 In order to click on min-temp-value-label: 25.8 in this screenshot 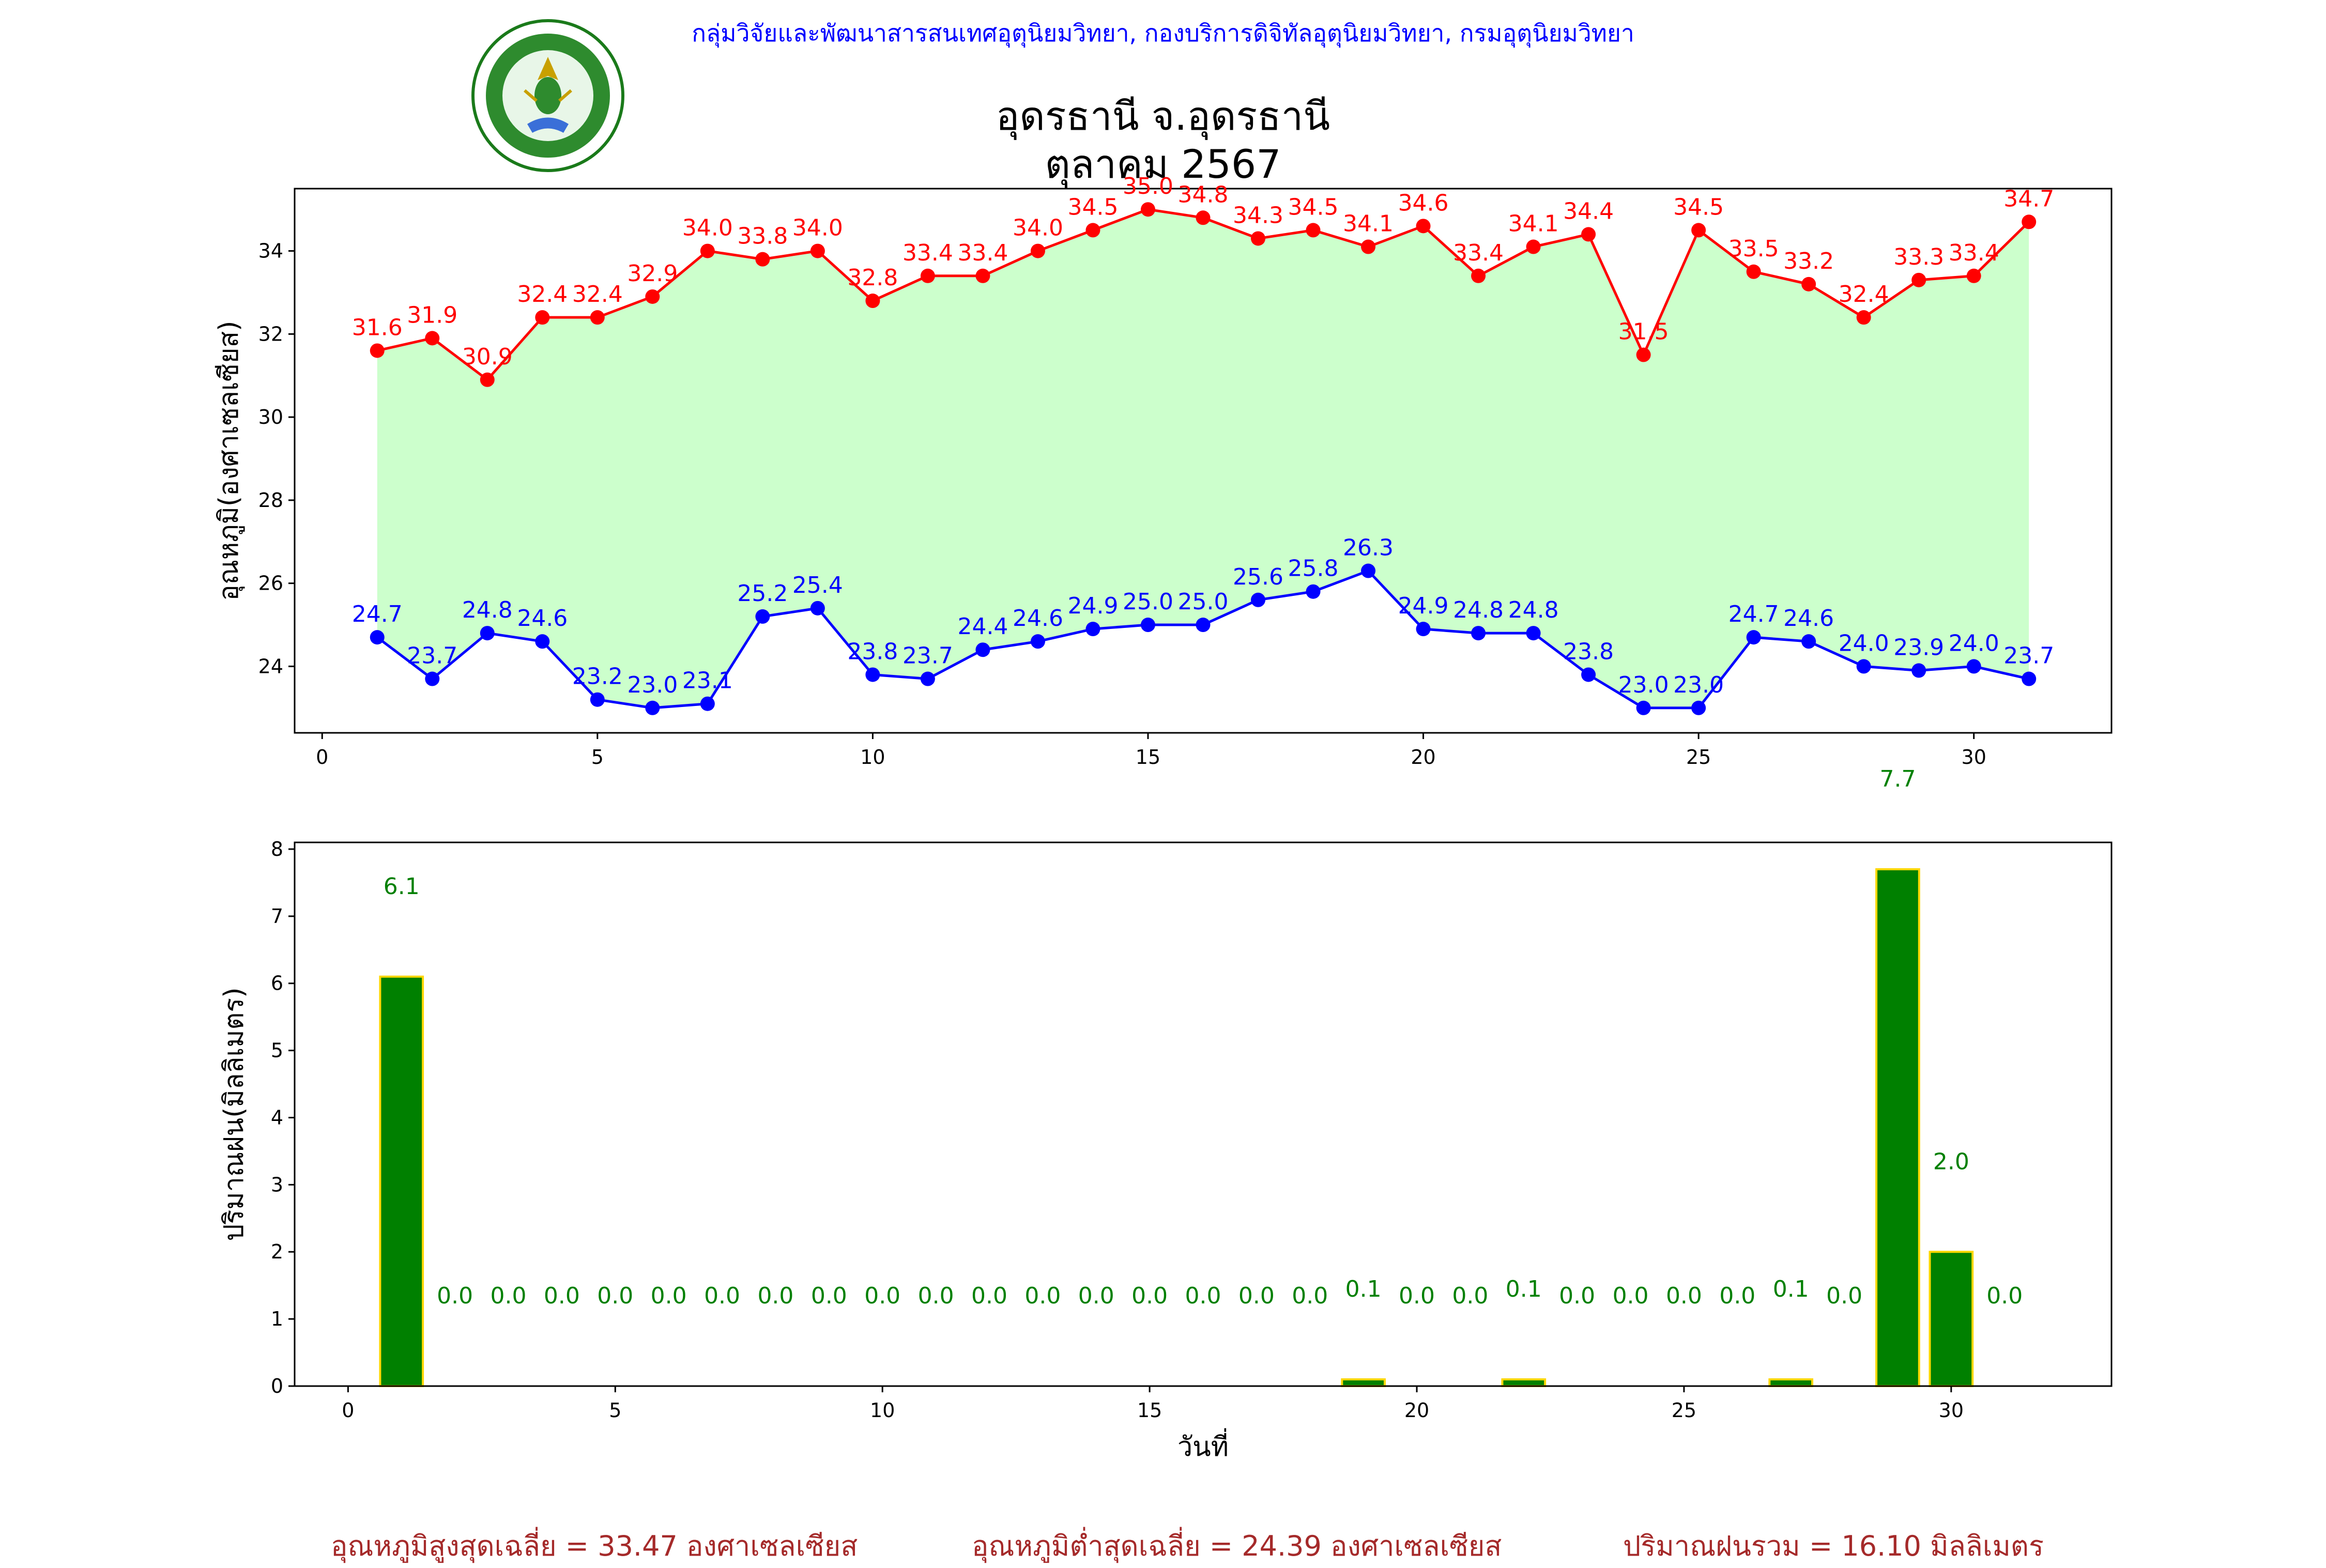, I will do `click(1313, 569)`.